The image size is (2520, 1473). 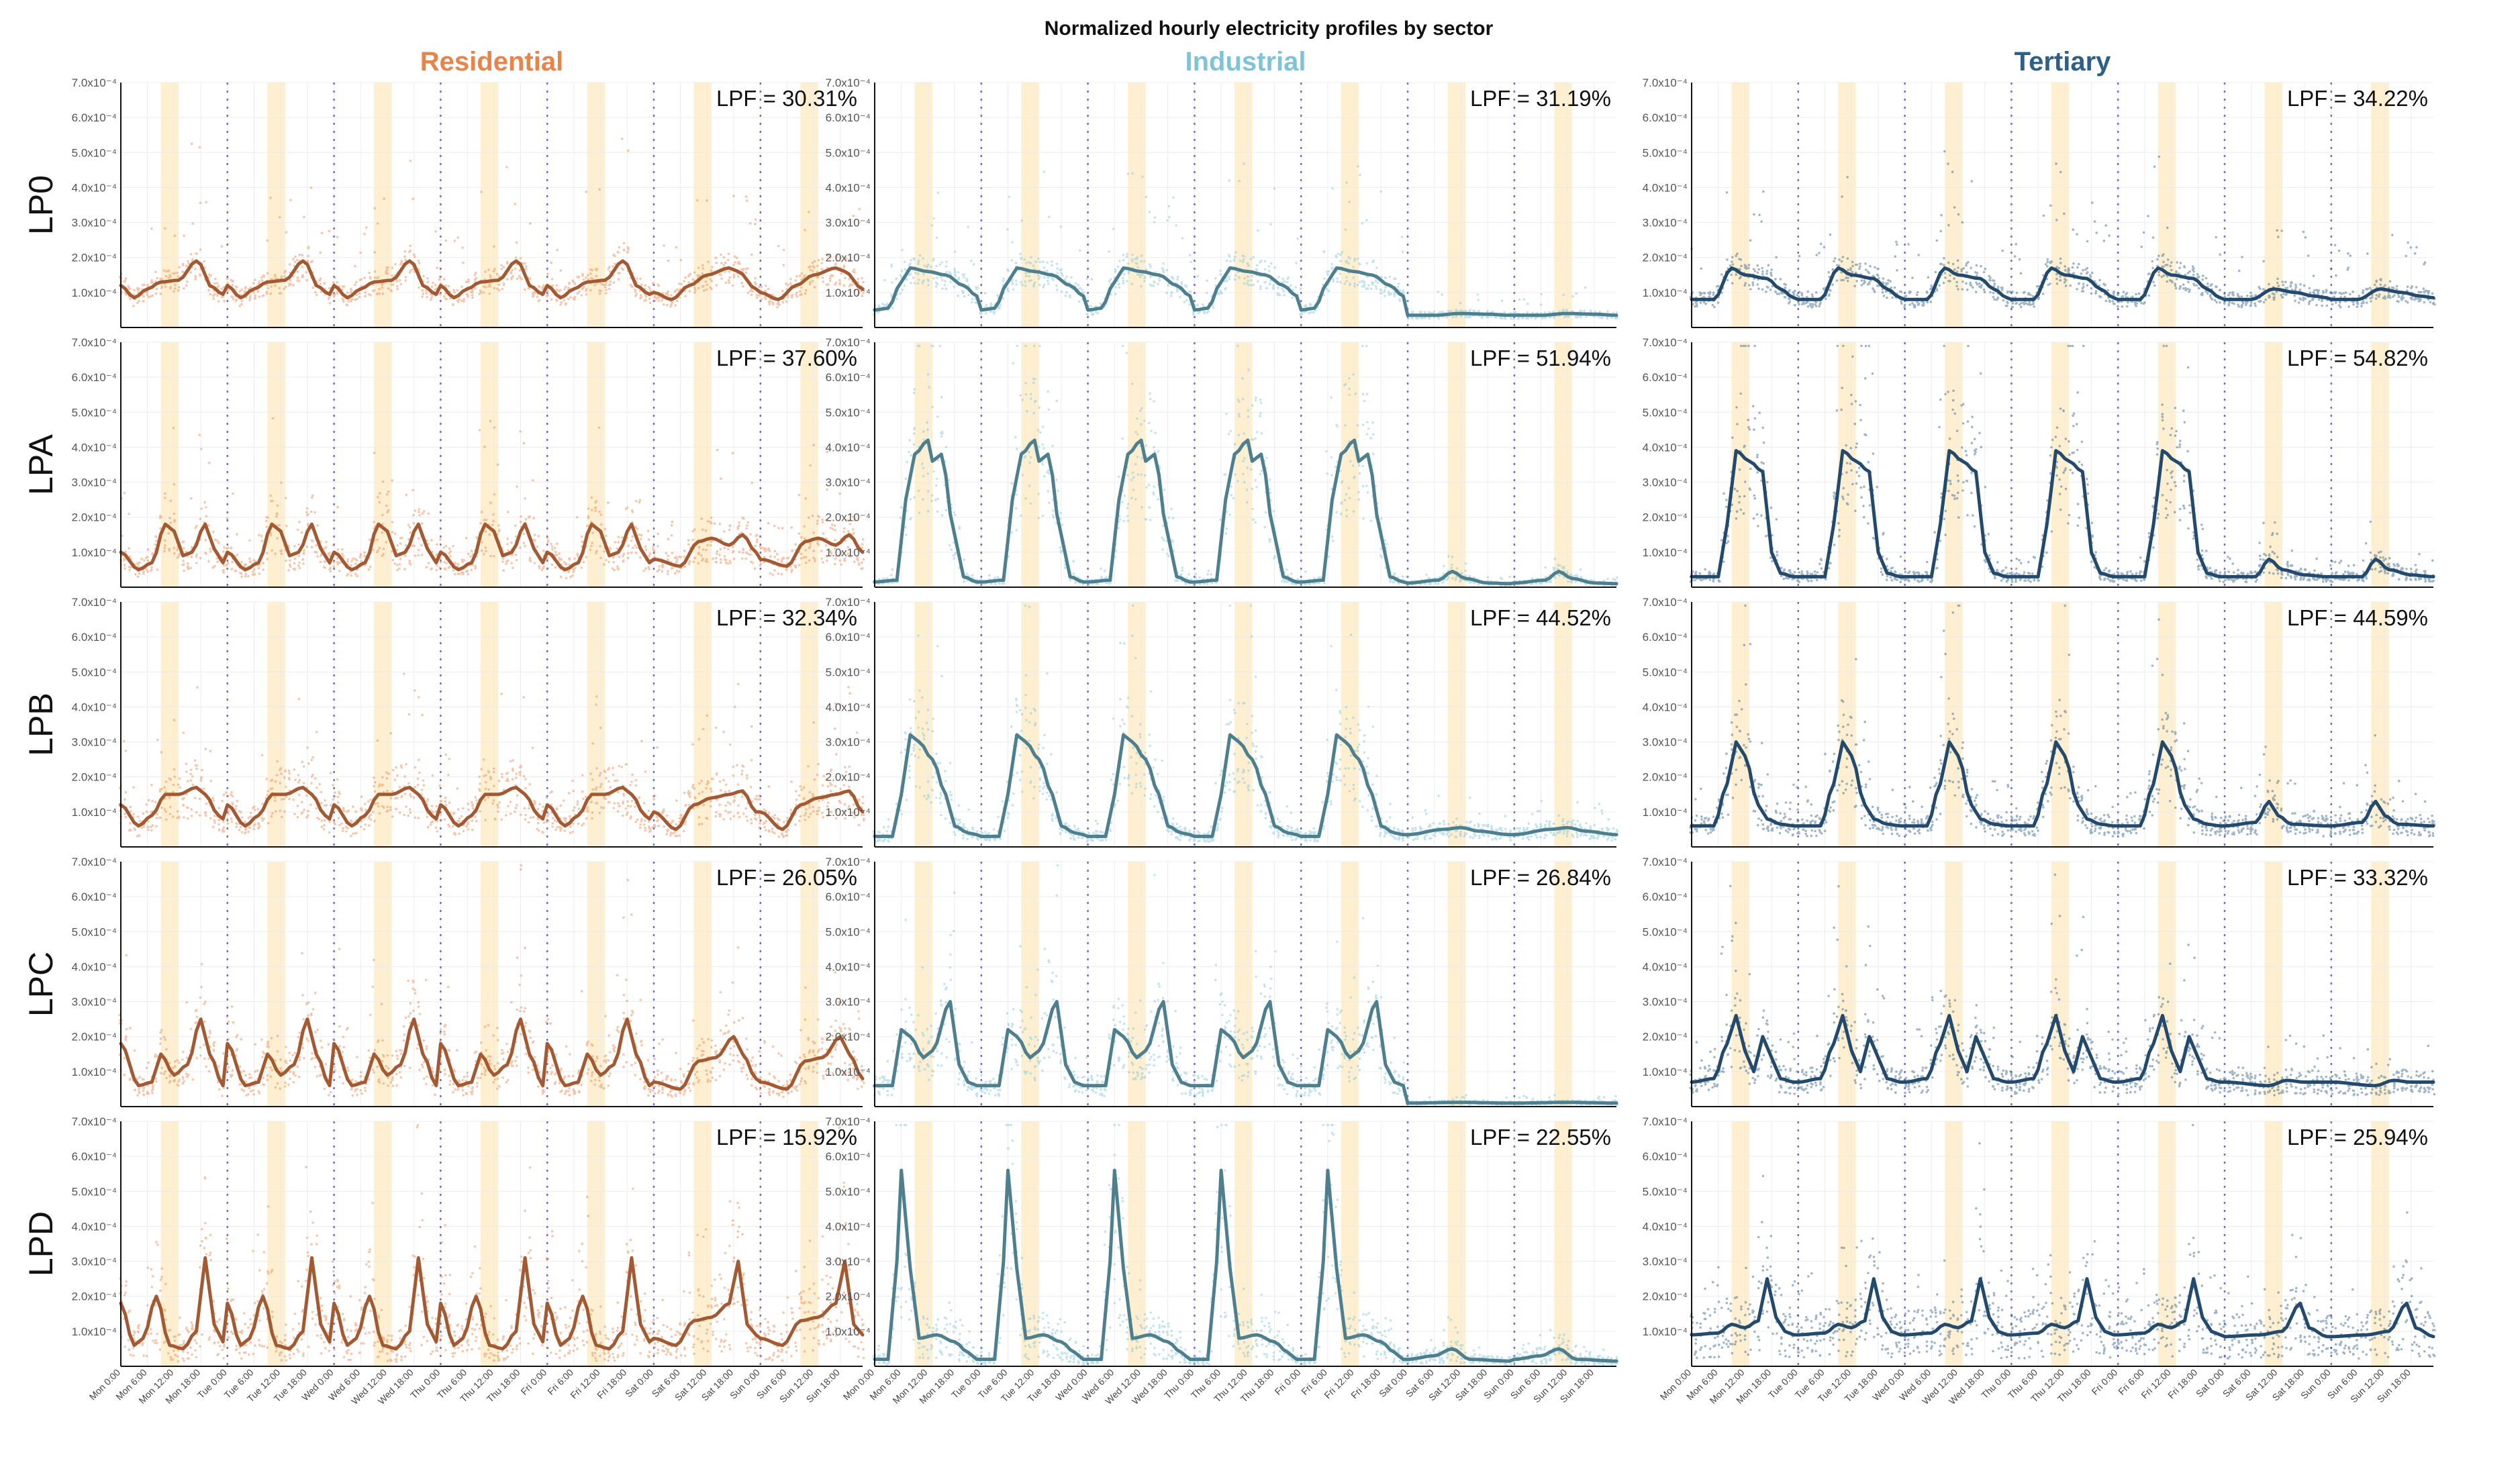 I want to click on row-title-lpd: LPD, so click(x=41, y=1243).